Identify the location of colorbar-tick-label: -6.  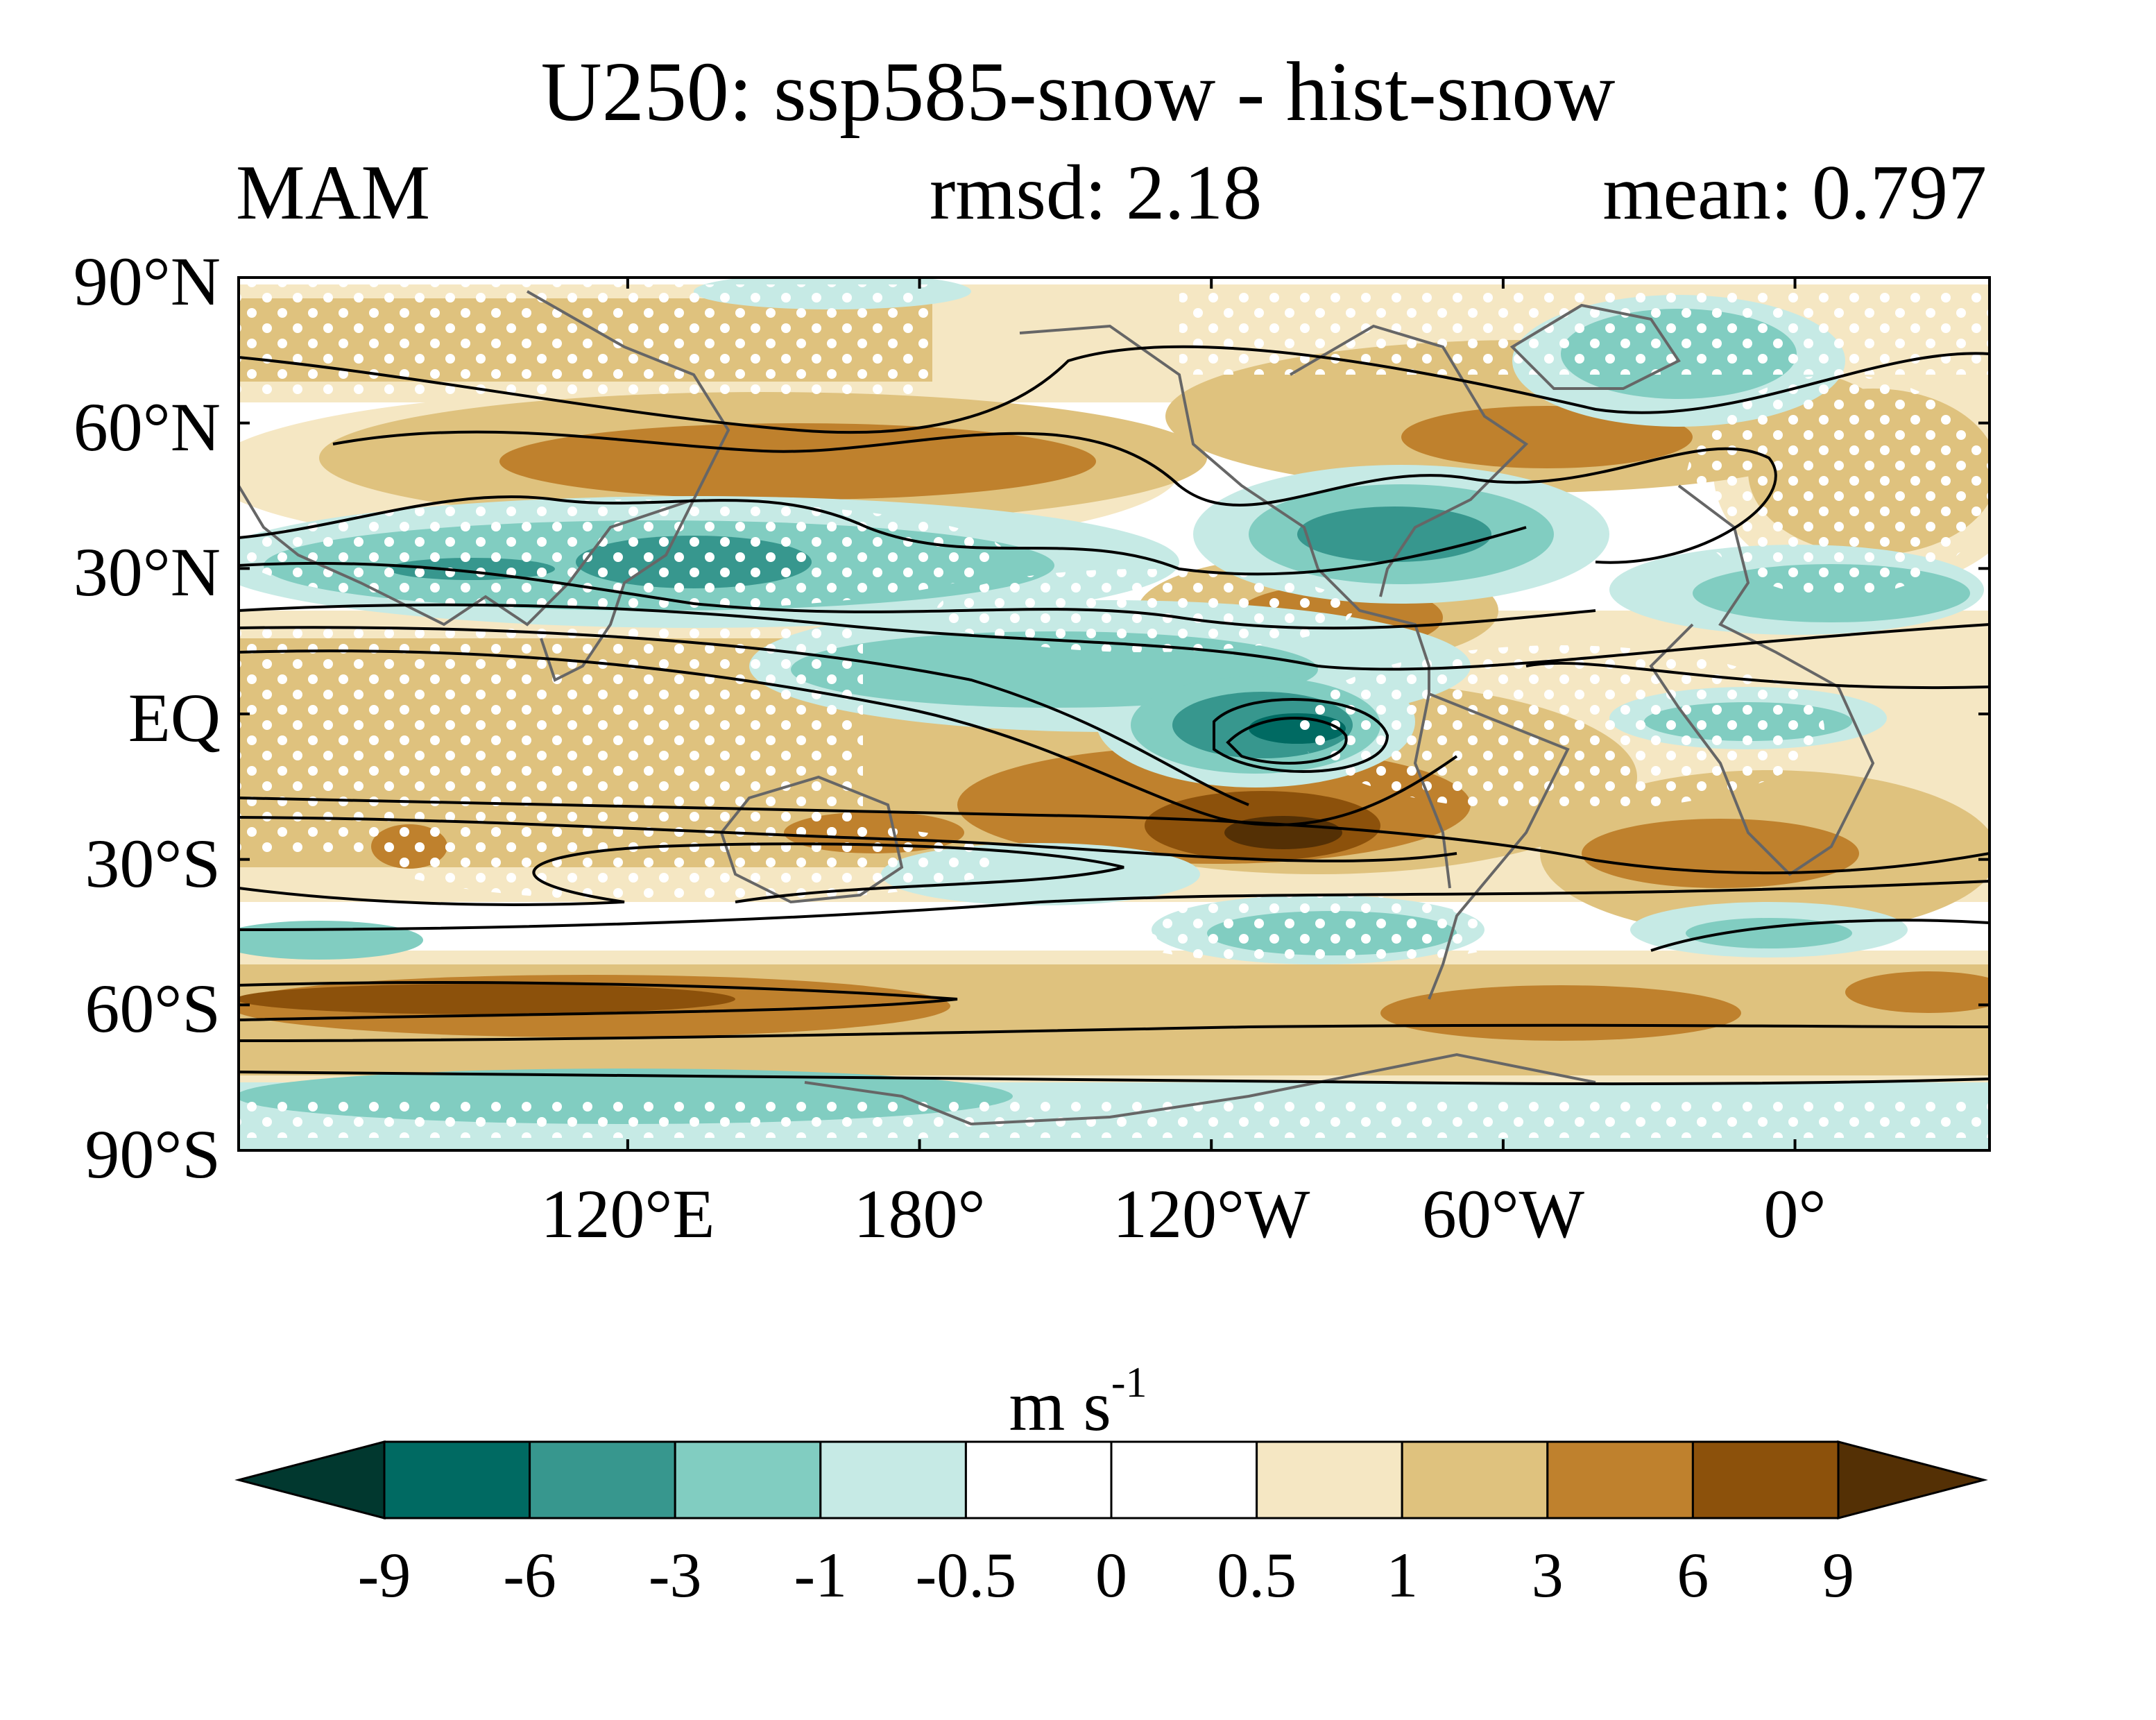
(529, 1575).